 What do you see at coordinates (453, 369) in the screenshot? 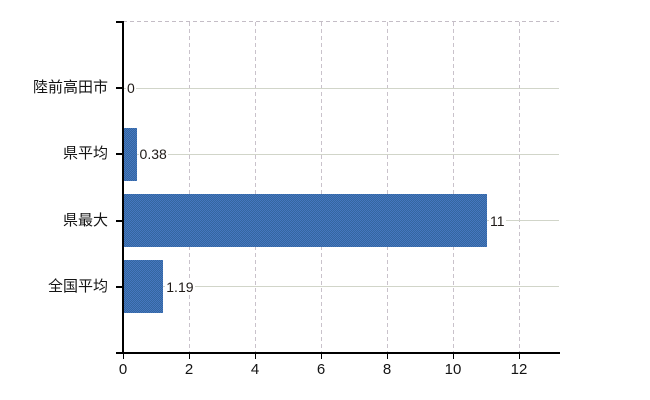
I see `x-tick-label: 10` at bounding box center [453, 369].